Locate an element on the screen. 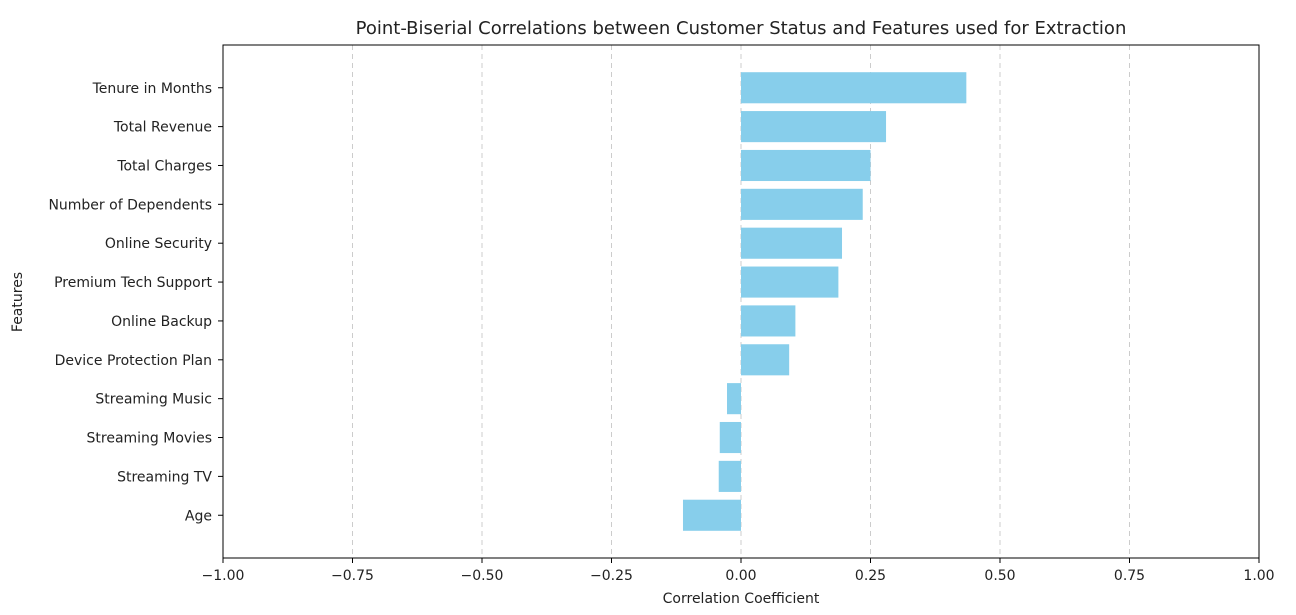 This screenshot has height=615, width=1296. x-tick-label: 0.50 is located at coordinates (999, 576).